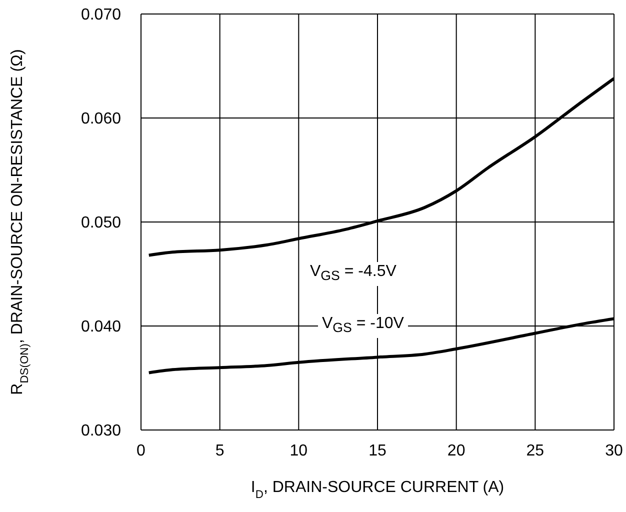 This screenshot has height=512, width=626. What do you see at coordinates (456, 451) in the screenshot?
I see `x-tick-label: 20` at bounding box center [456, 451].